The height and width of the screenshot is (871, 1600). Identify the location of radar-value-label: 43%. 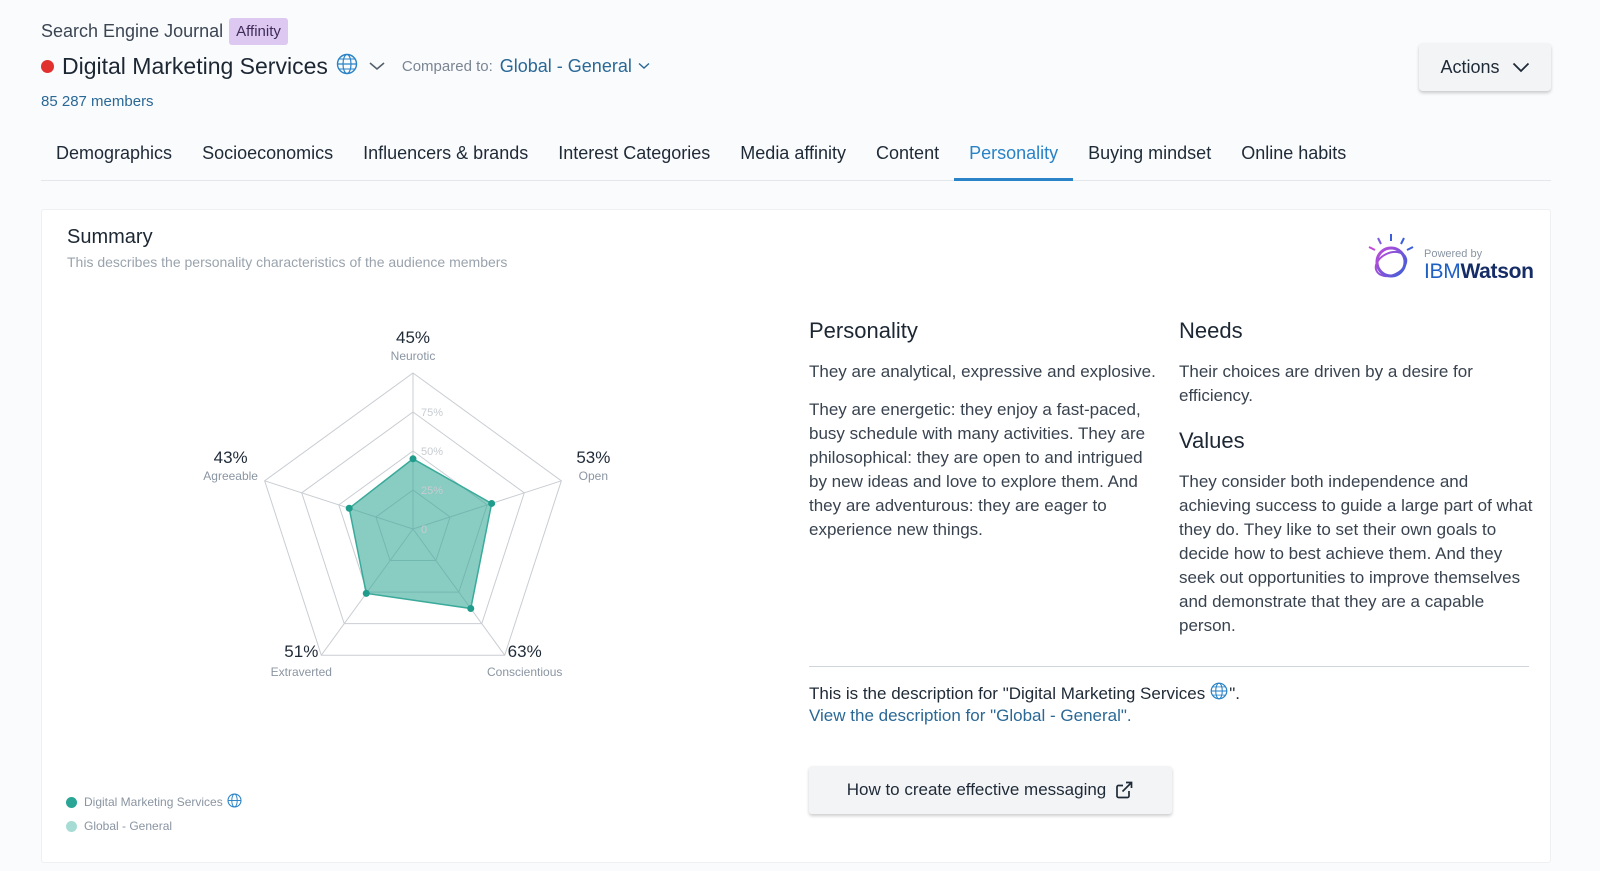
(231, 457).